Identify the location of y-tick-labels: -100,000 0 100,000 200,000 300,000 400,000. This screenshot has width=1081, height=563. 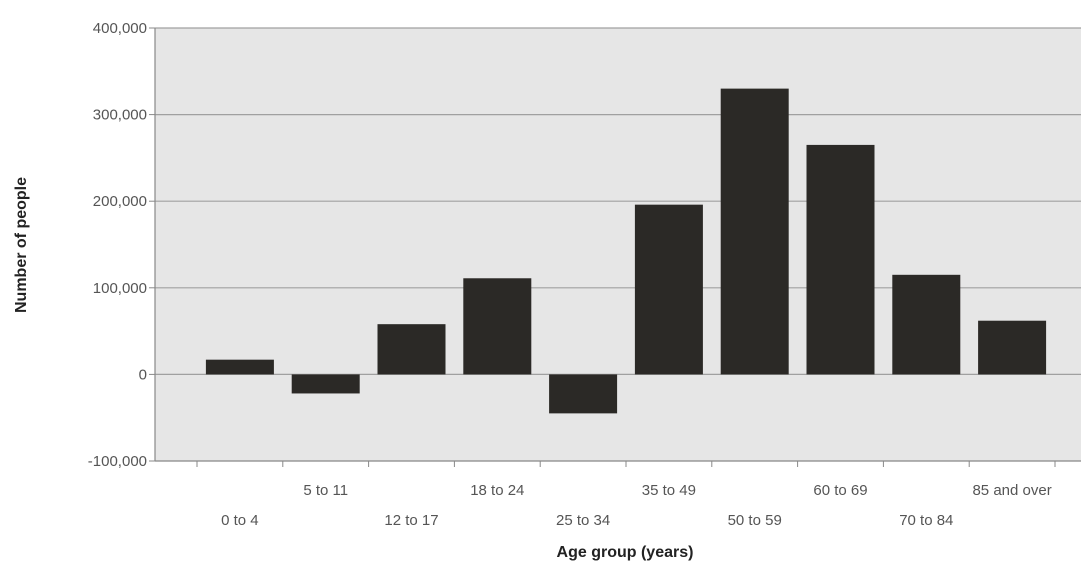
(117, 245).